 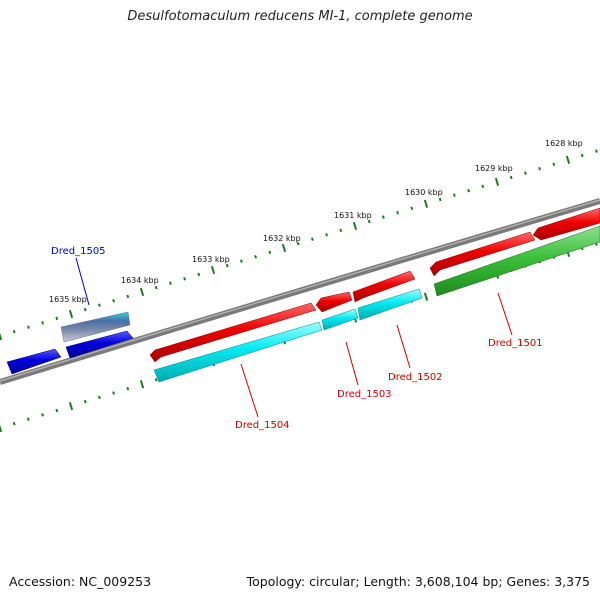 What do you see at coordinates (99, 344) in the screenshot?
I see `blue-arrow-right` at bounding box center [99, 344].